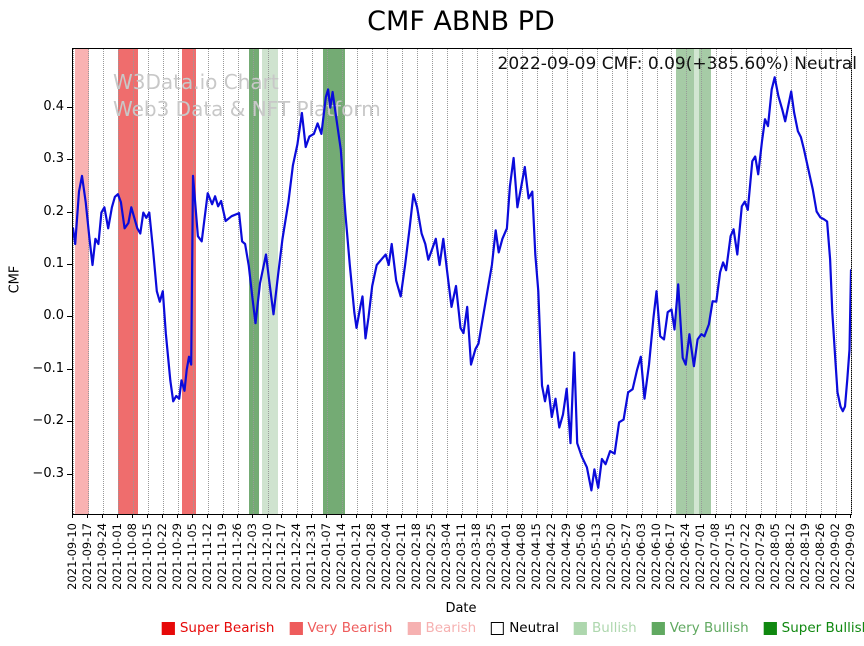  I want to click on x-tick-label: 2022-01-07, so click(326, 556).